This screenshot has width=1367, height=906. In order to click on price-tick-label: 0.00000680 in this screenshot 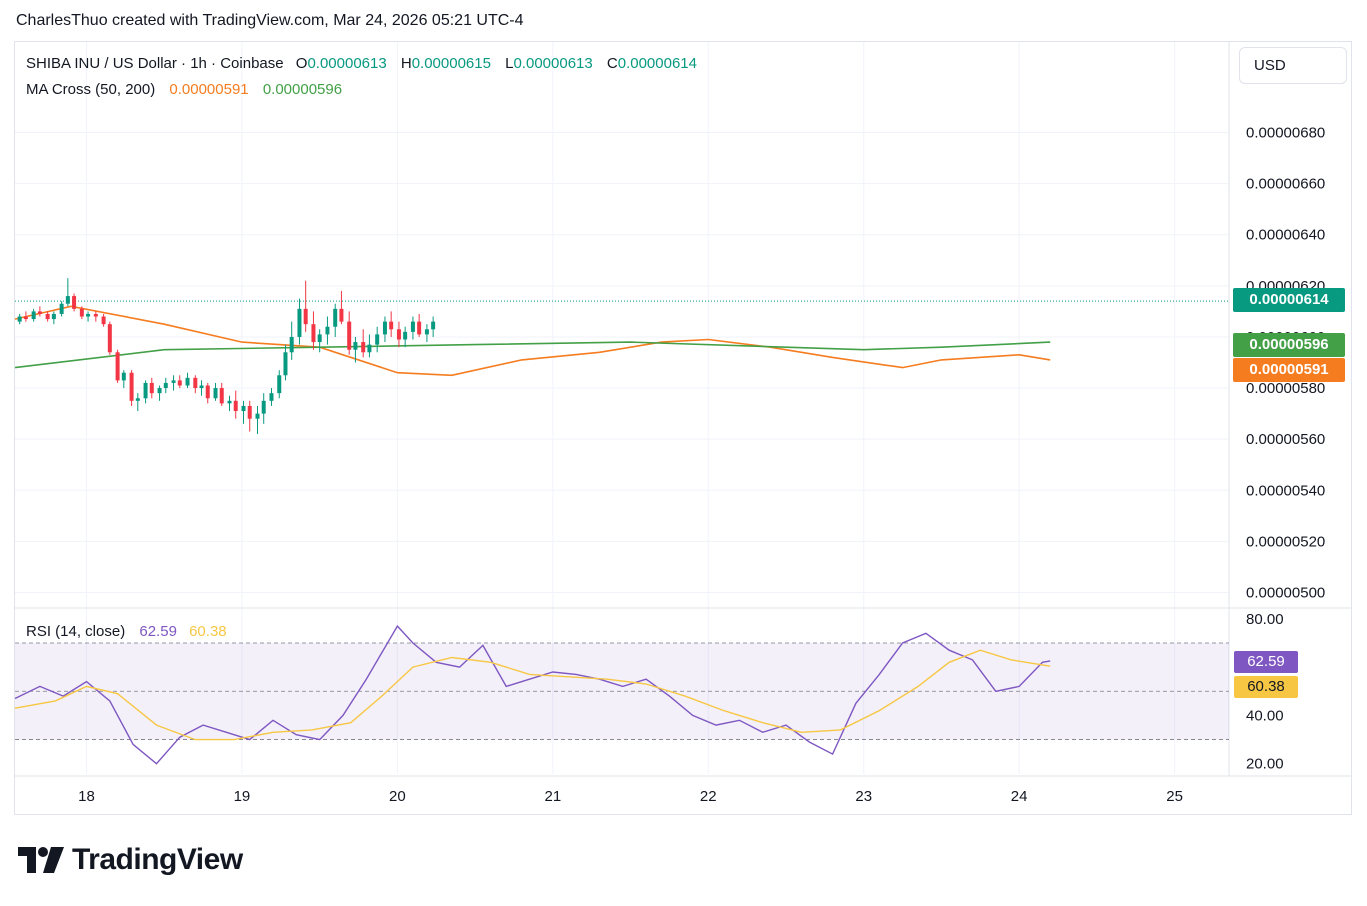, I will do `click(1285, 133)`.